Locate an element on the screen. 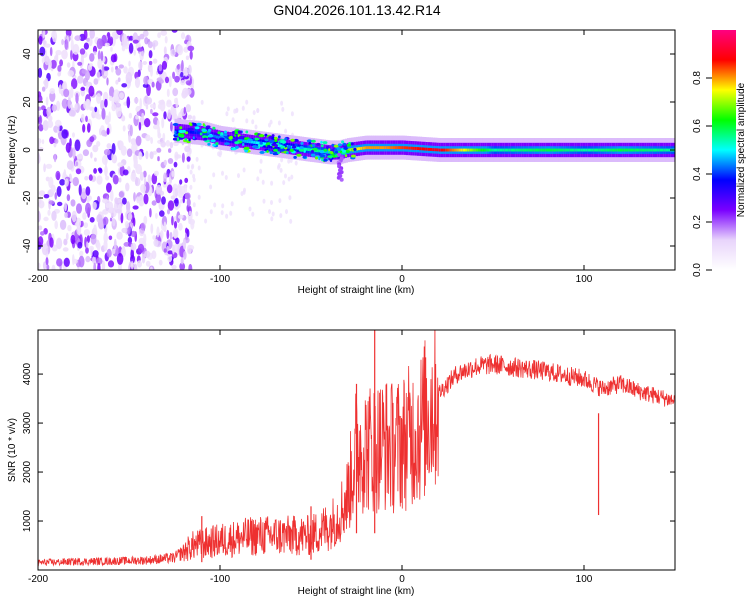 The height and width of the screenshot is (600, 750). spectrogram-y-tick-label: -40 is located at coordinates (27, 245).